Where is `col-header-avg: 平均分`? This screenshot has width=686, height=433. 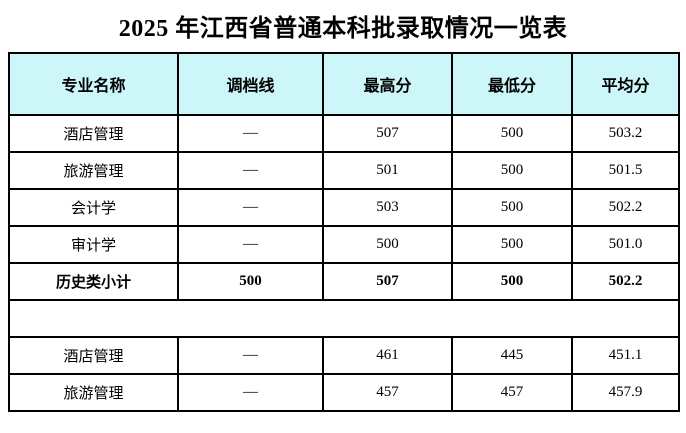
col-header-avg: 平均分 is located at coordinates (625, 84).